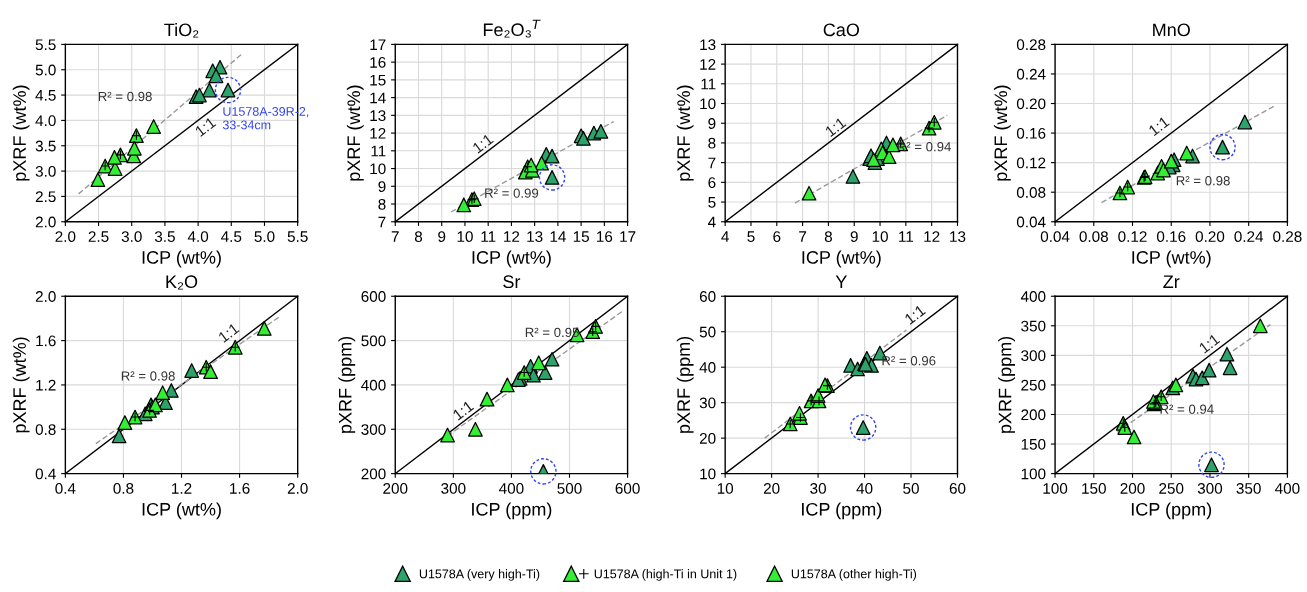  I want to click on x-tick-label: 100, so click(1055, 488).